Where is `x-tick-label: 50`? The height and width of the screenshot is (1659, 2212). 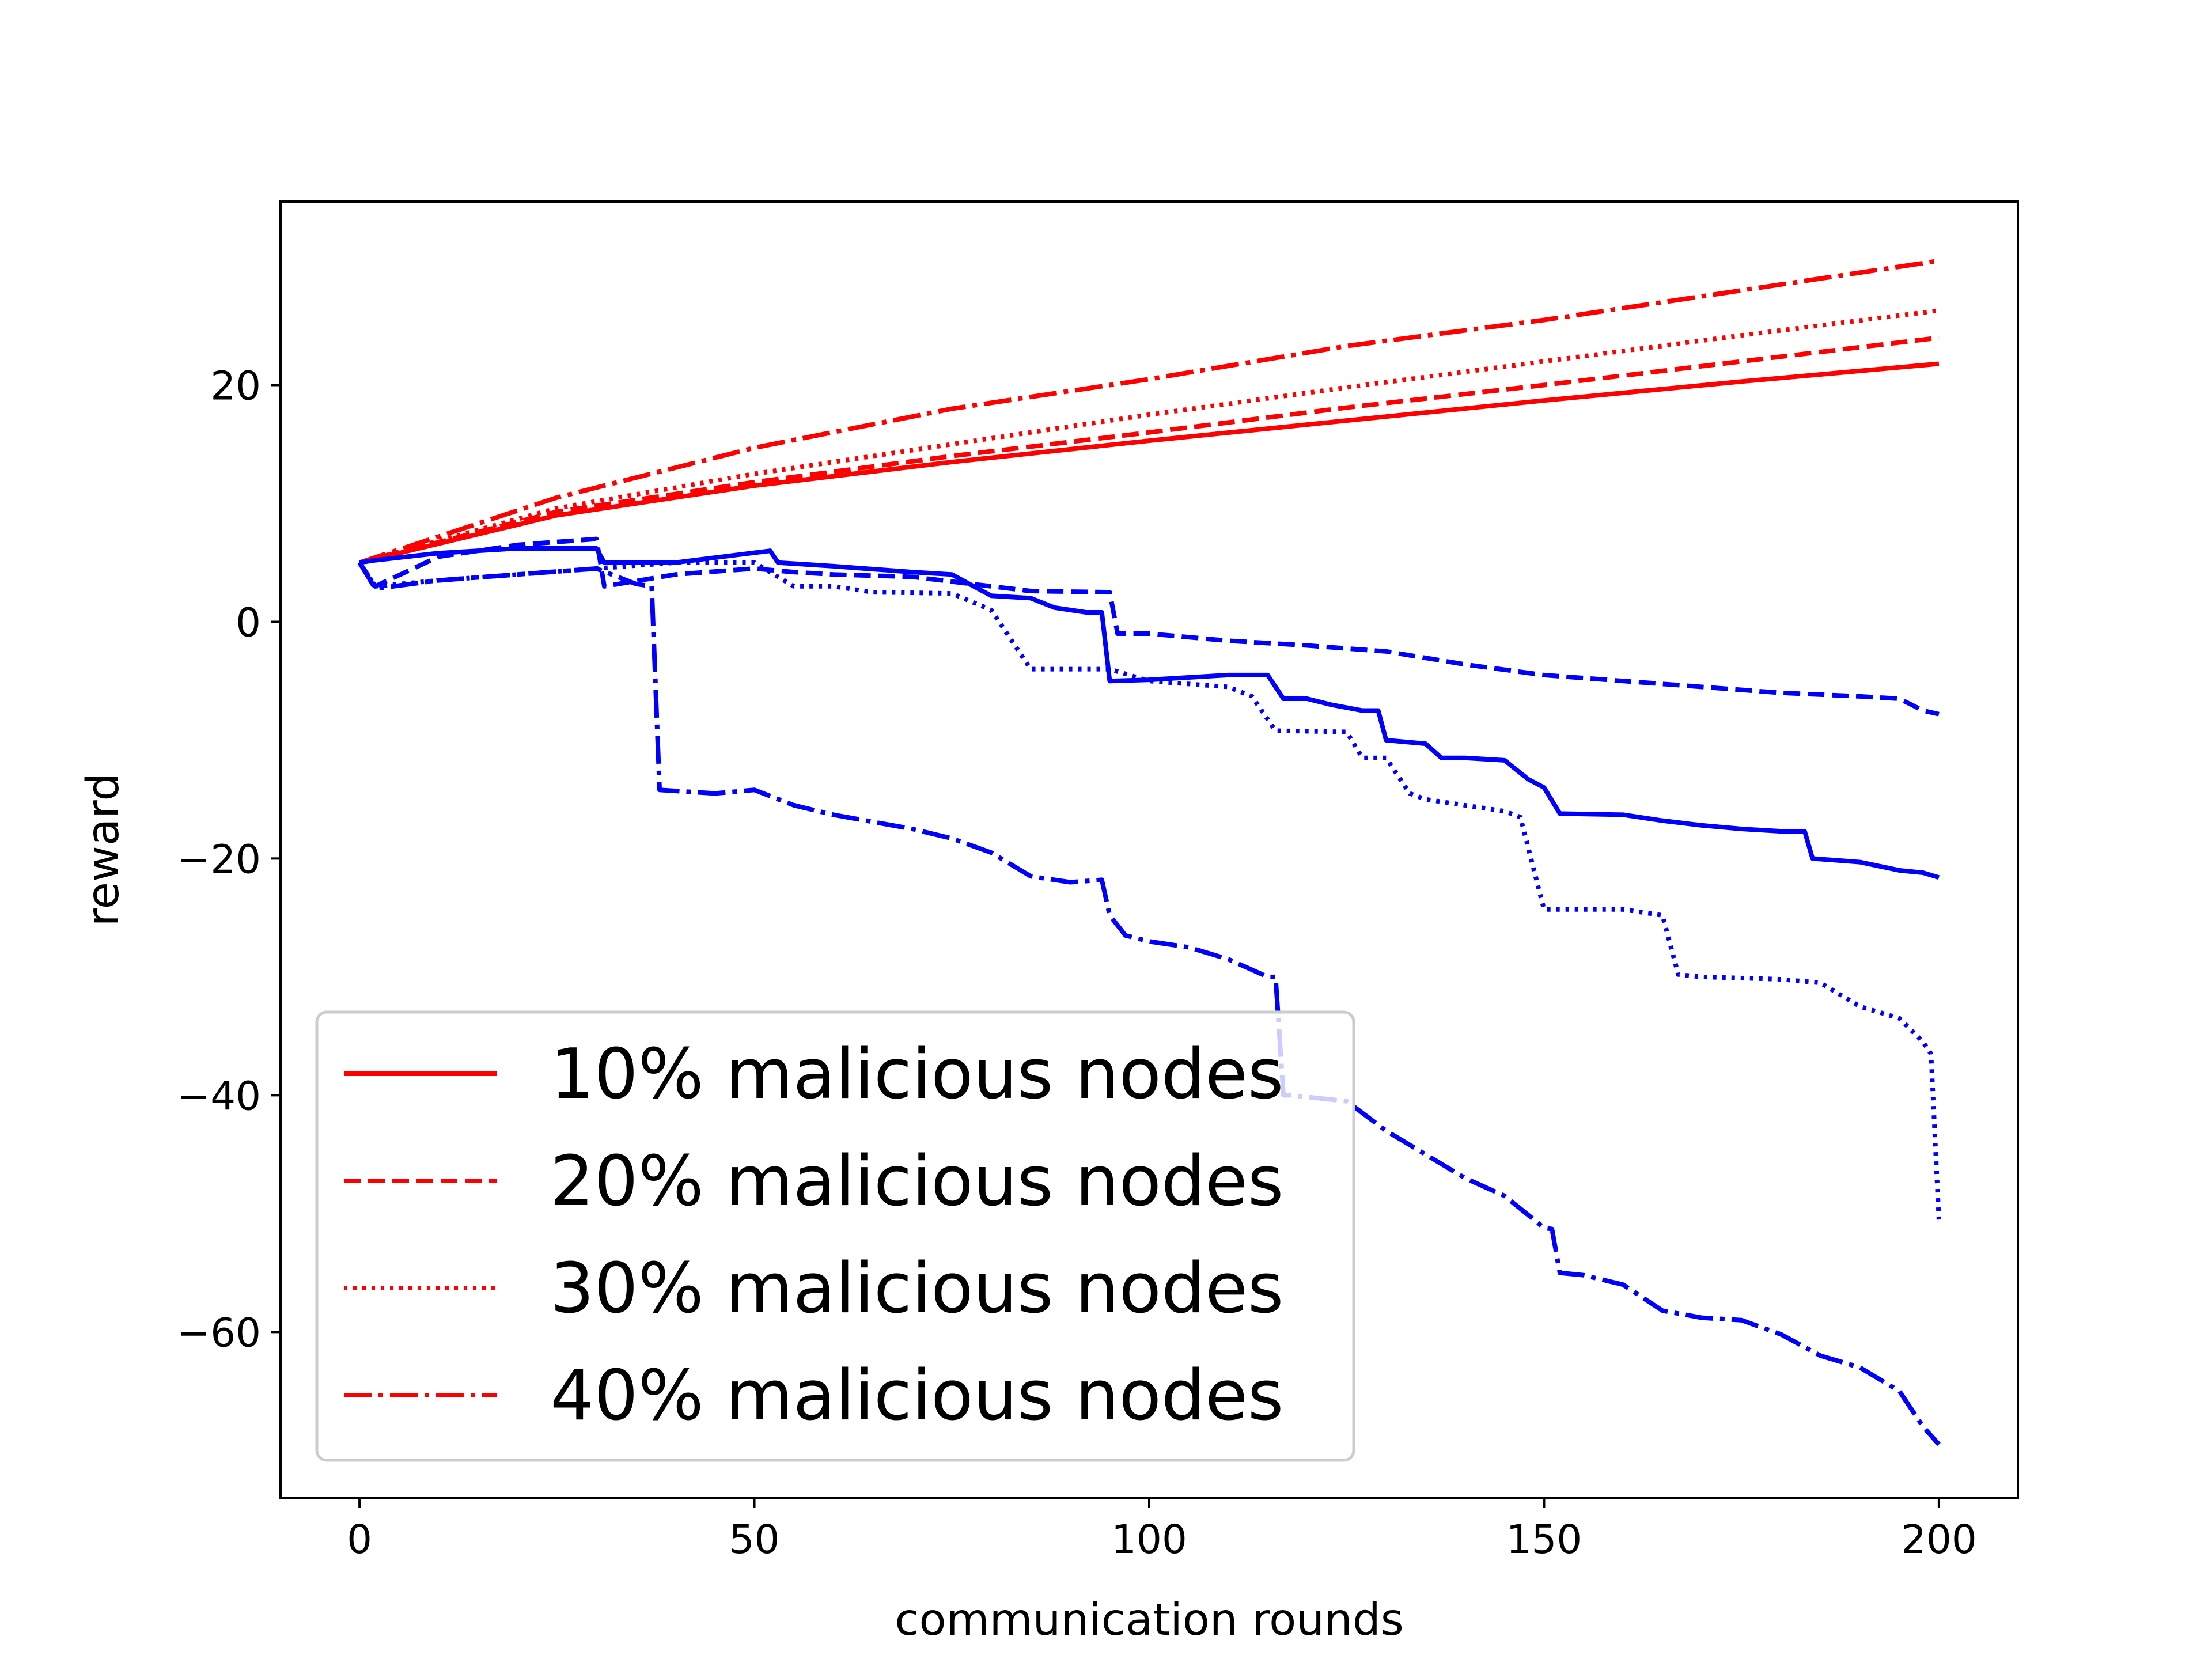 x-tick-label: 50 is located at coordinates (754, 1540).